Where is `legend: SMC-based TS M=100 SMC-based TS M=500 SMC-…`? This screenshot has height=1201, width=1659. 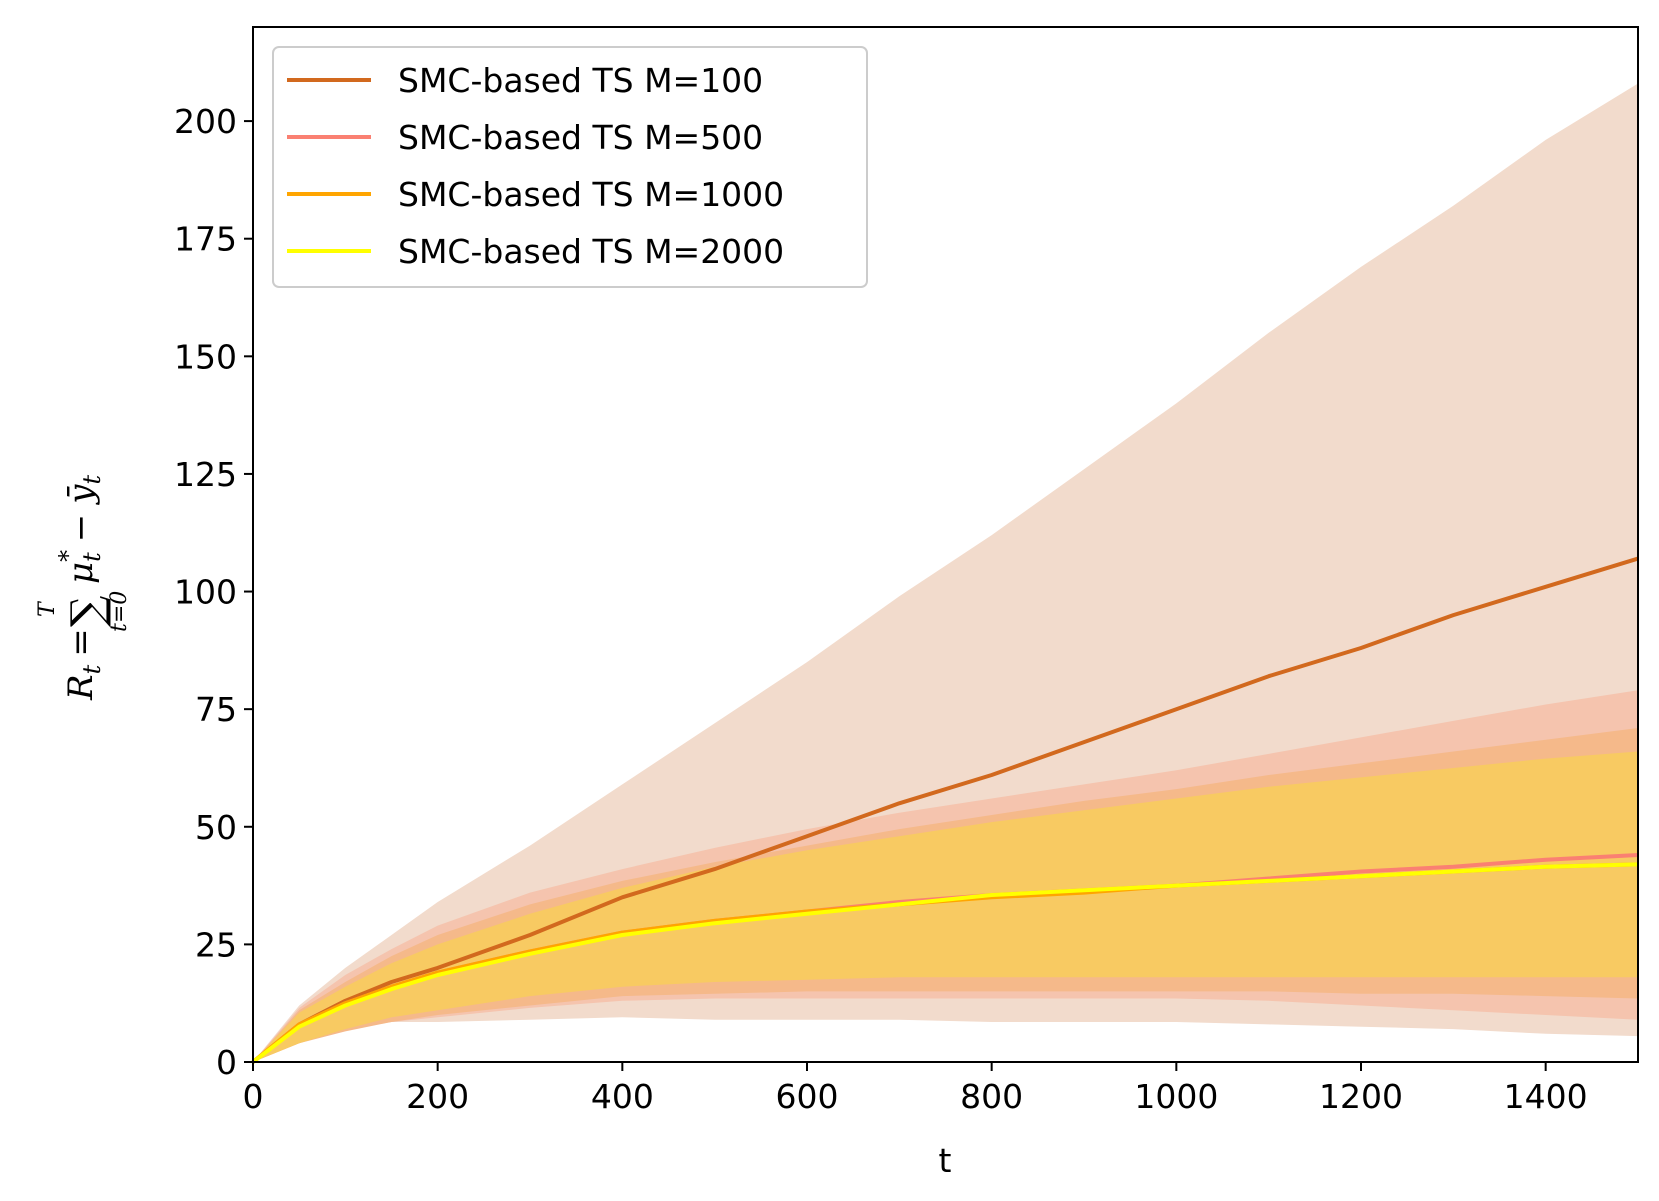
legend: SMC-based TS M=100 SMC-based TS M=500 SMC-… is located at coordinates (570, 167).